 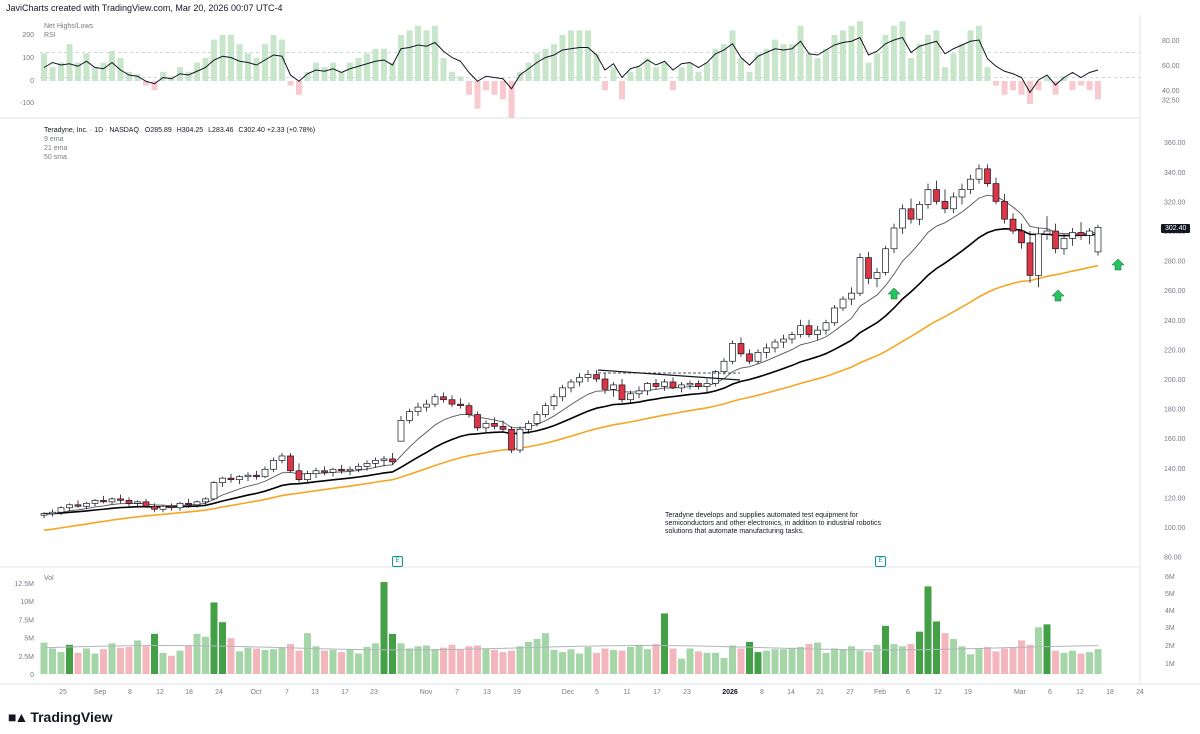 What do you see at coordinates (850, 692) in the screenshot?
I see `x-axis-label: 27` at bounding box center [850, 692].